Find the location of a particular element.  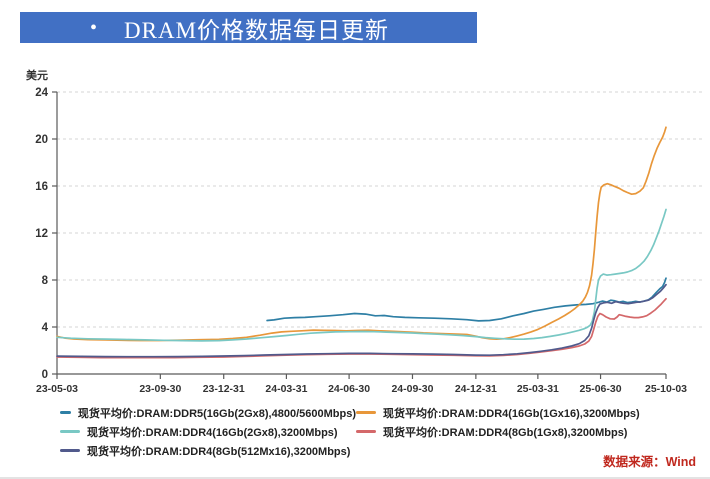

slide-title-banner: • DRAM价格数据每日更新 is located at coordinates (248, 27).